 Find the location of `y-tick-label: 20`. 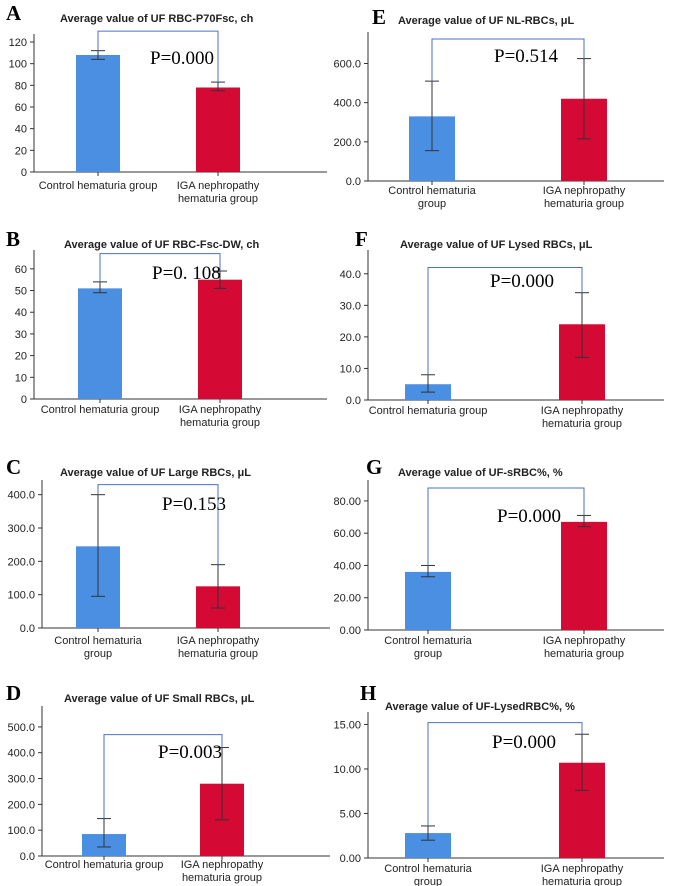

y-tick-label: 20 is located at coordinates (21, 151).